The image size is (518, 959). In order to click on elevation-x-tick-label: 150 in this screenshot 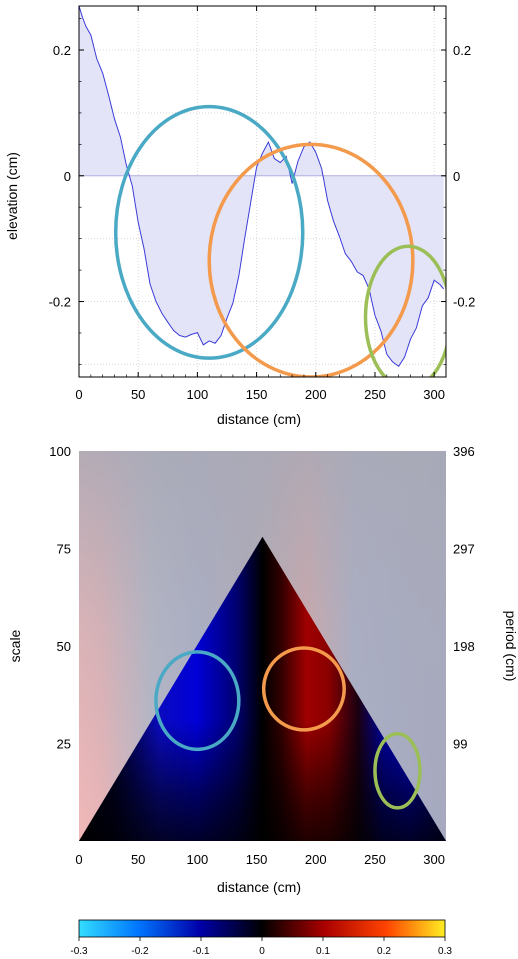, I will do `click(257, 394)`.